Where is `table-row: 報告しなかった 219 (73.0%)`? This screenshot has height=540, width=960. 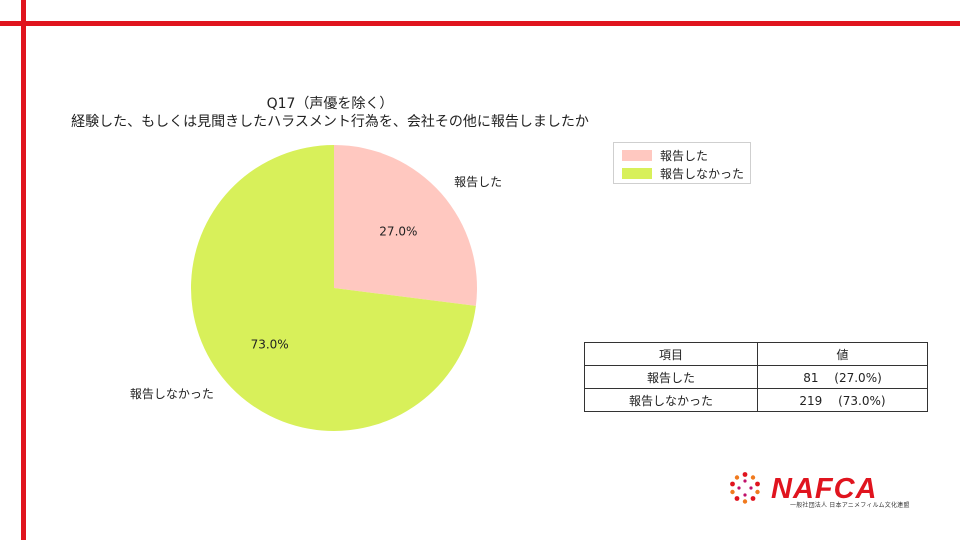 table-row: 報告しなかった 219 (73.0%) is located at coordinates (756, 400).